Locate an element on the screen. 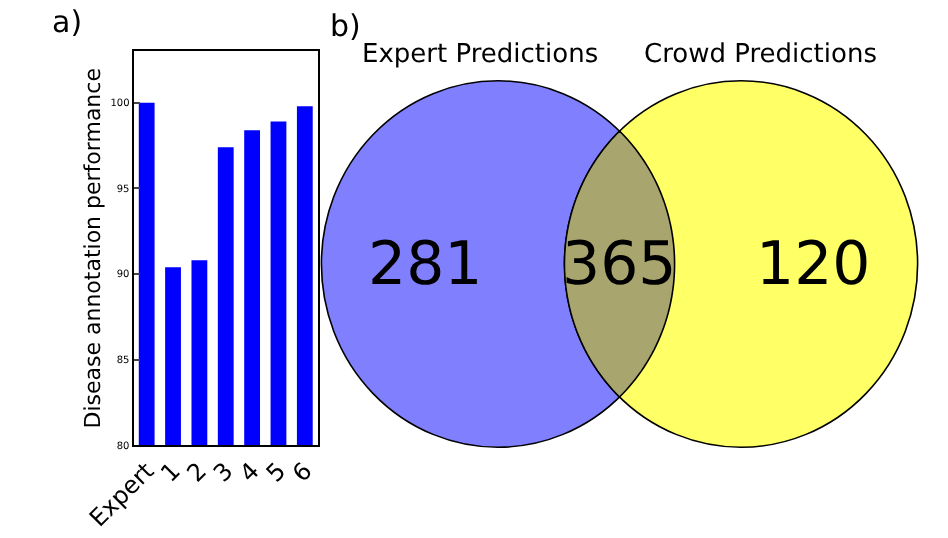 The height and width of the screenshot is (538, 948). data-label: 281 is located at coordinates (425, 265).